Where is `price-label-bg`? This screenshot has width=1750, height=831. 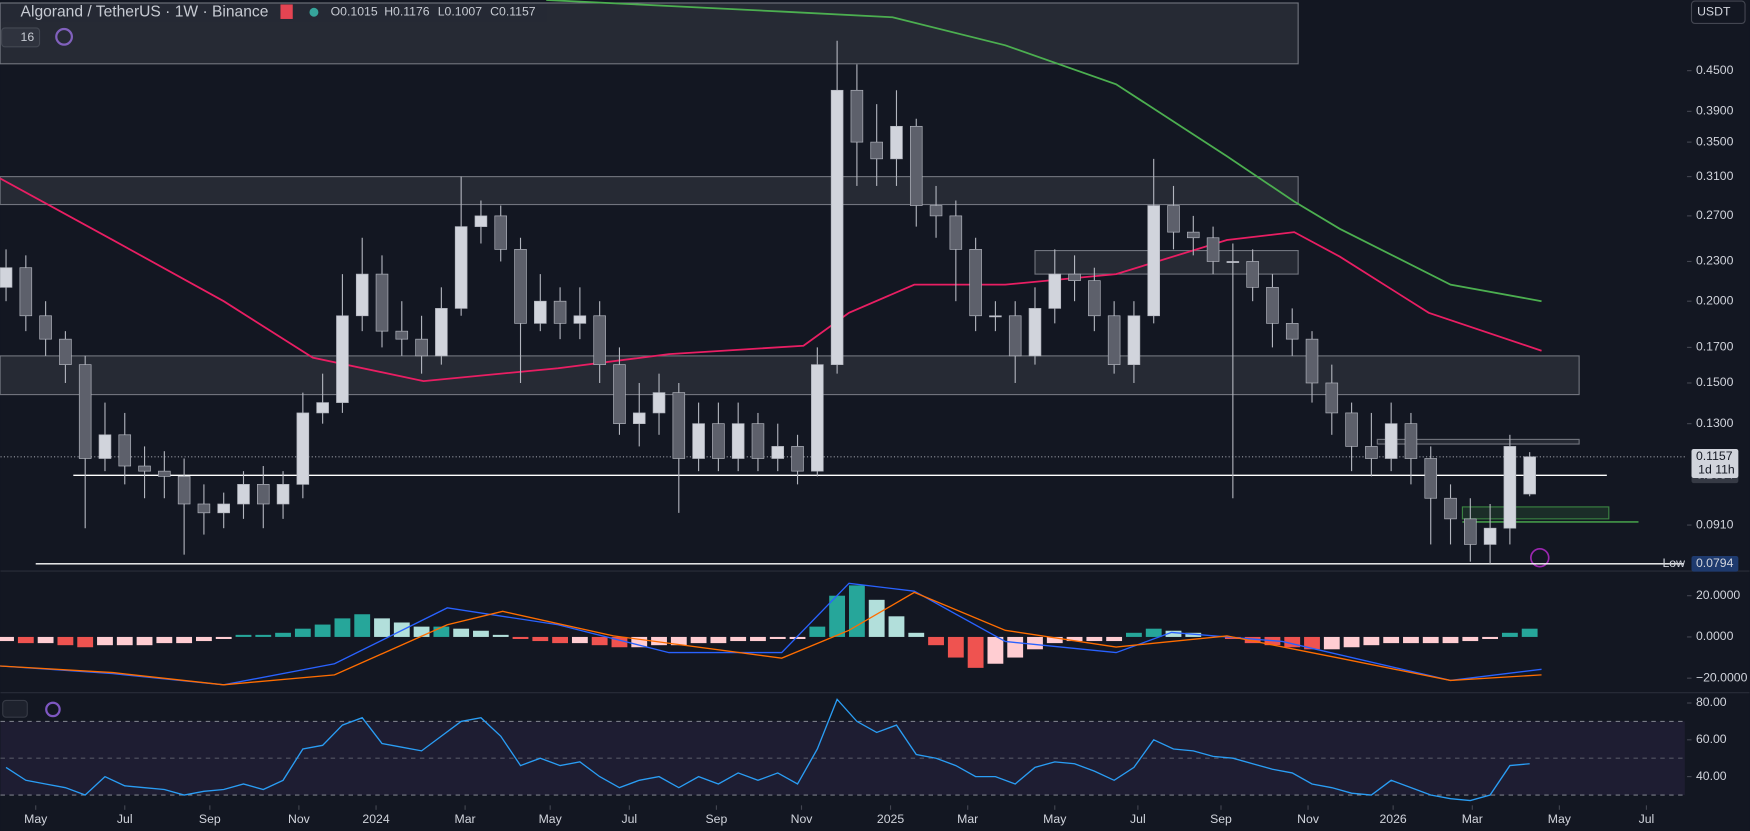 price-label-bg is located at coordinates (1715, 564).